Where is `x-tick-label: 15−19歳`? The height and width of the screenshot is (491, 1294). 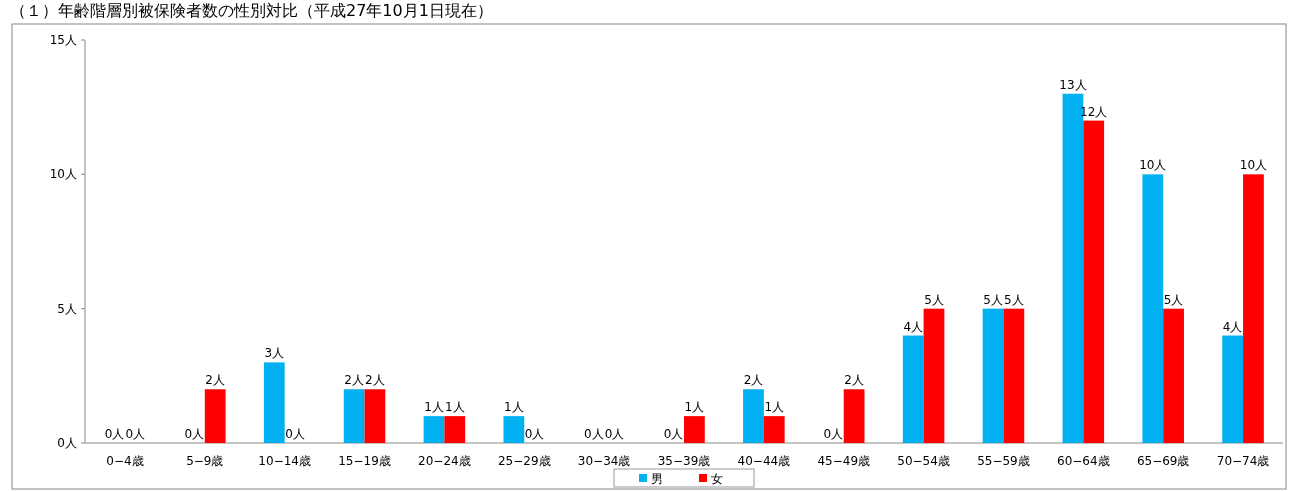 x-tick-label: 15−19歳 is located at coordinates (364, 461).